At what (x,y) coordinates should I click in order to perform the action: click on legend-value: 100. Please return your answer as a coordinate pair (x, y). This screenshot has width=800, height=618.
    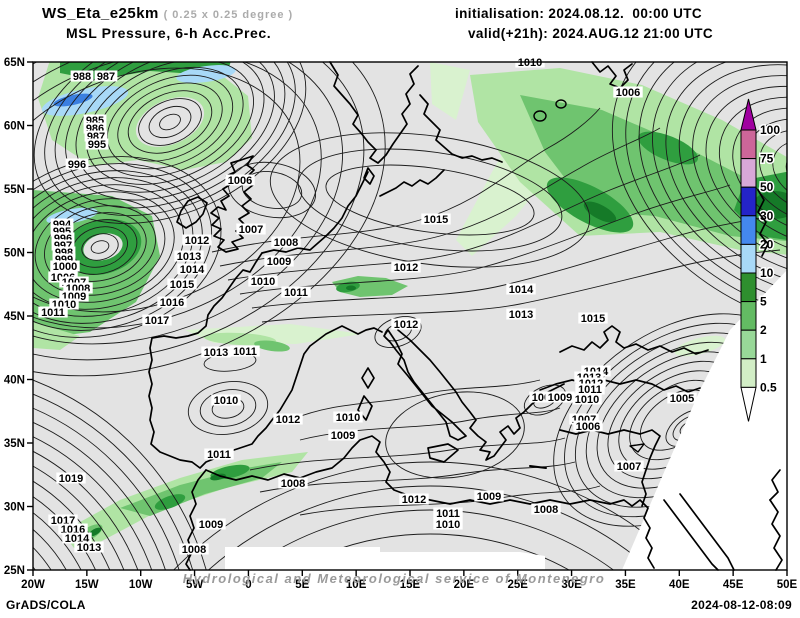
    Looking at the image, I should click on (770, 130).